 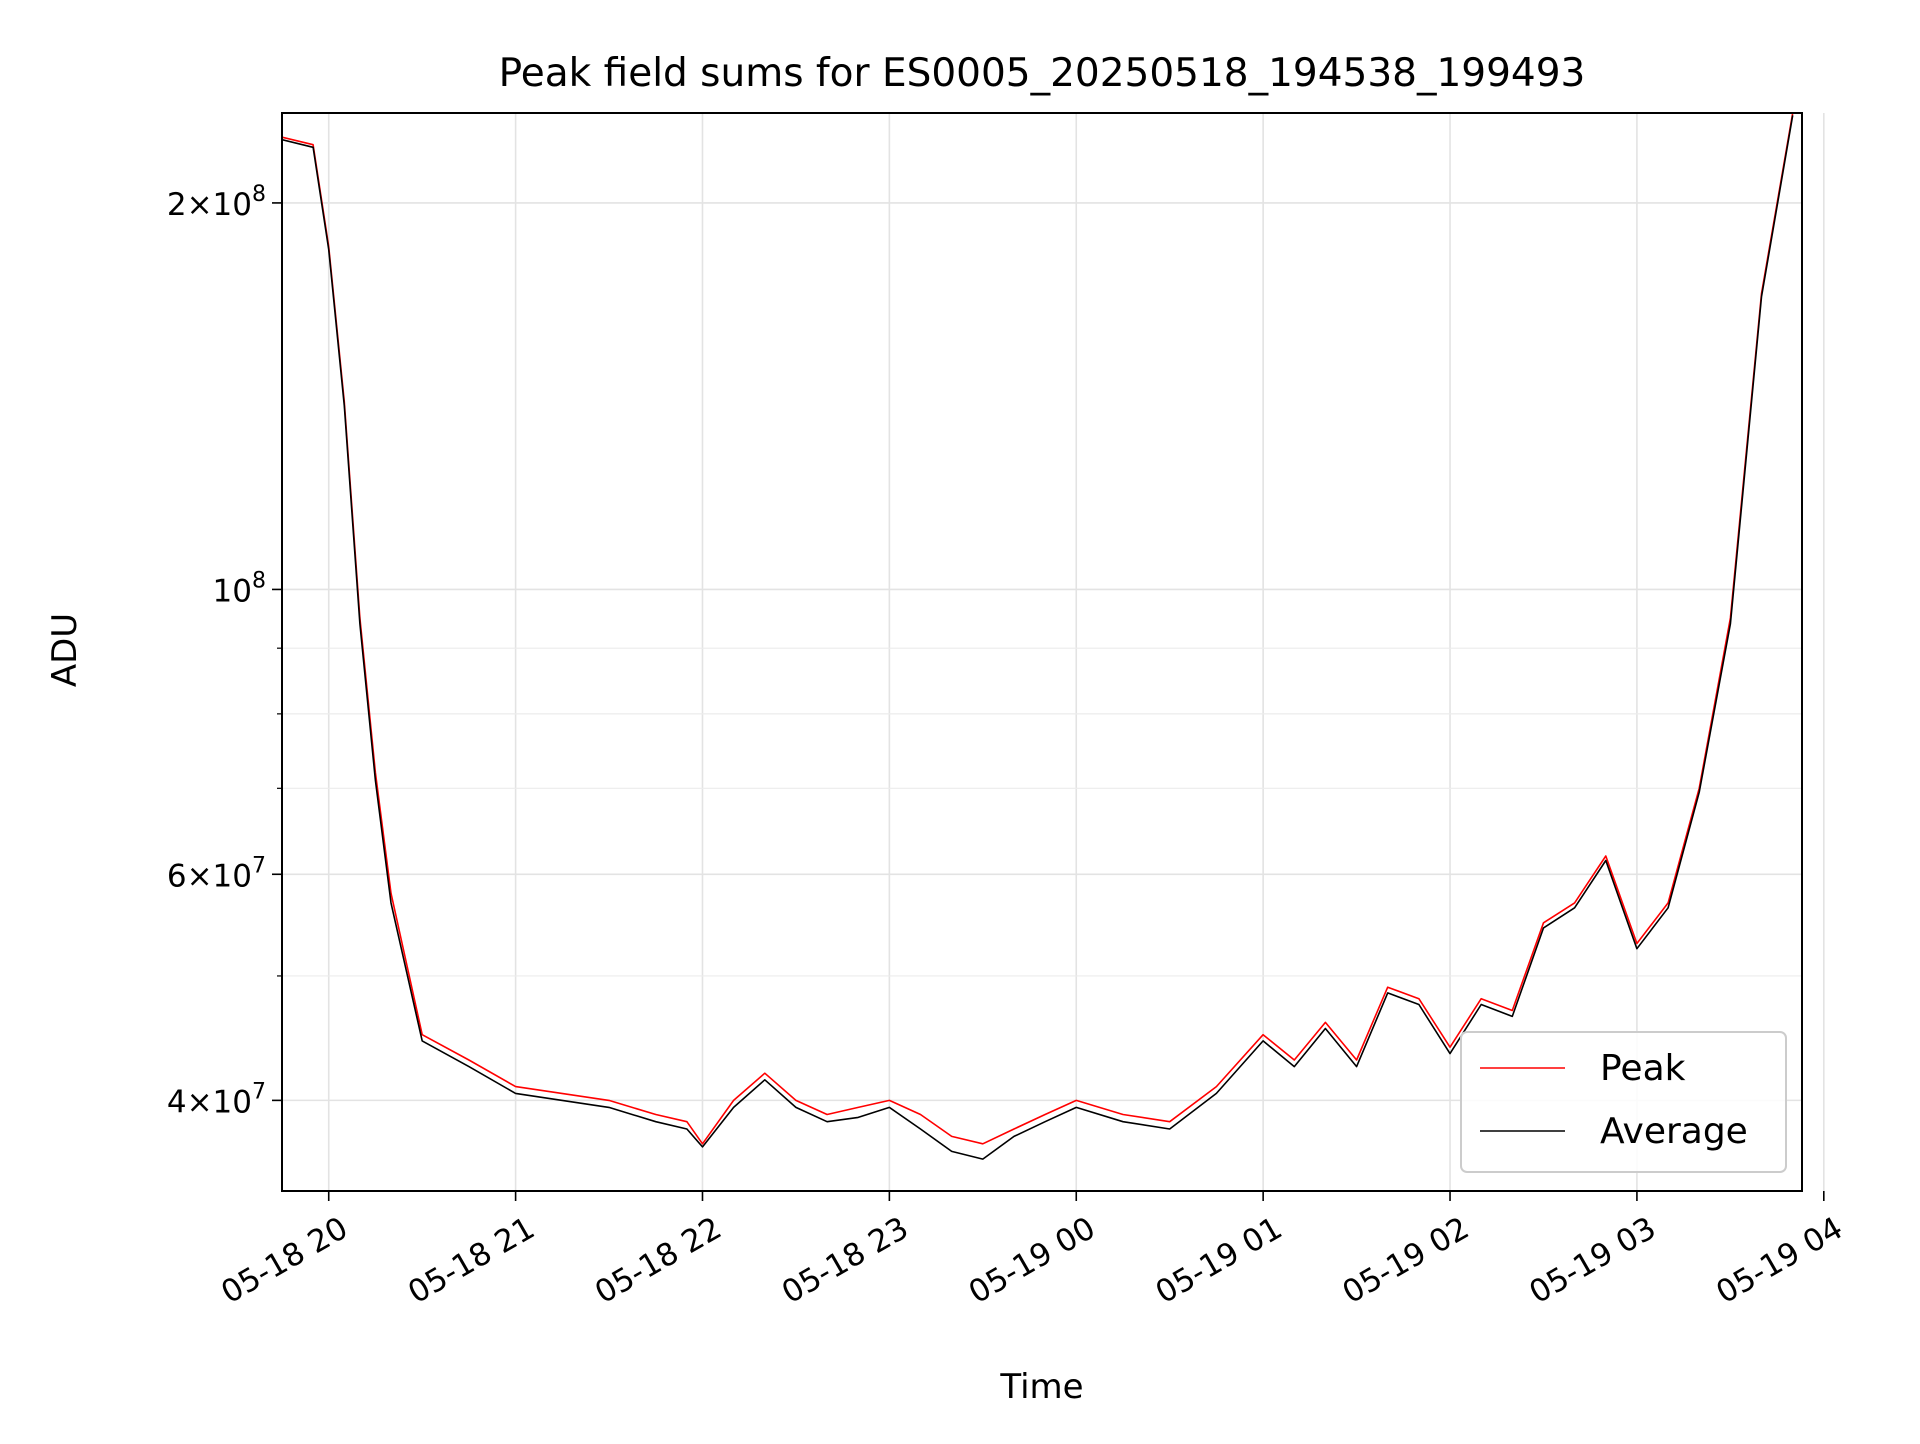 I want to click on x-tick-label: 05-19 02, so click(x=1406, y=1260).